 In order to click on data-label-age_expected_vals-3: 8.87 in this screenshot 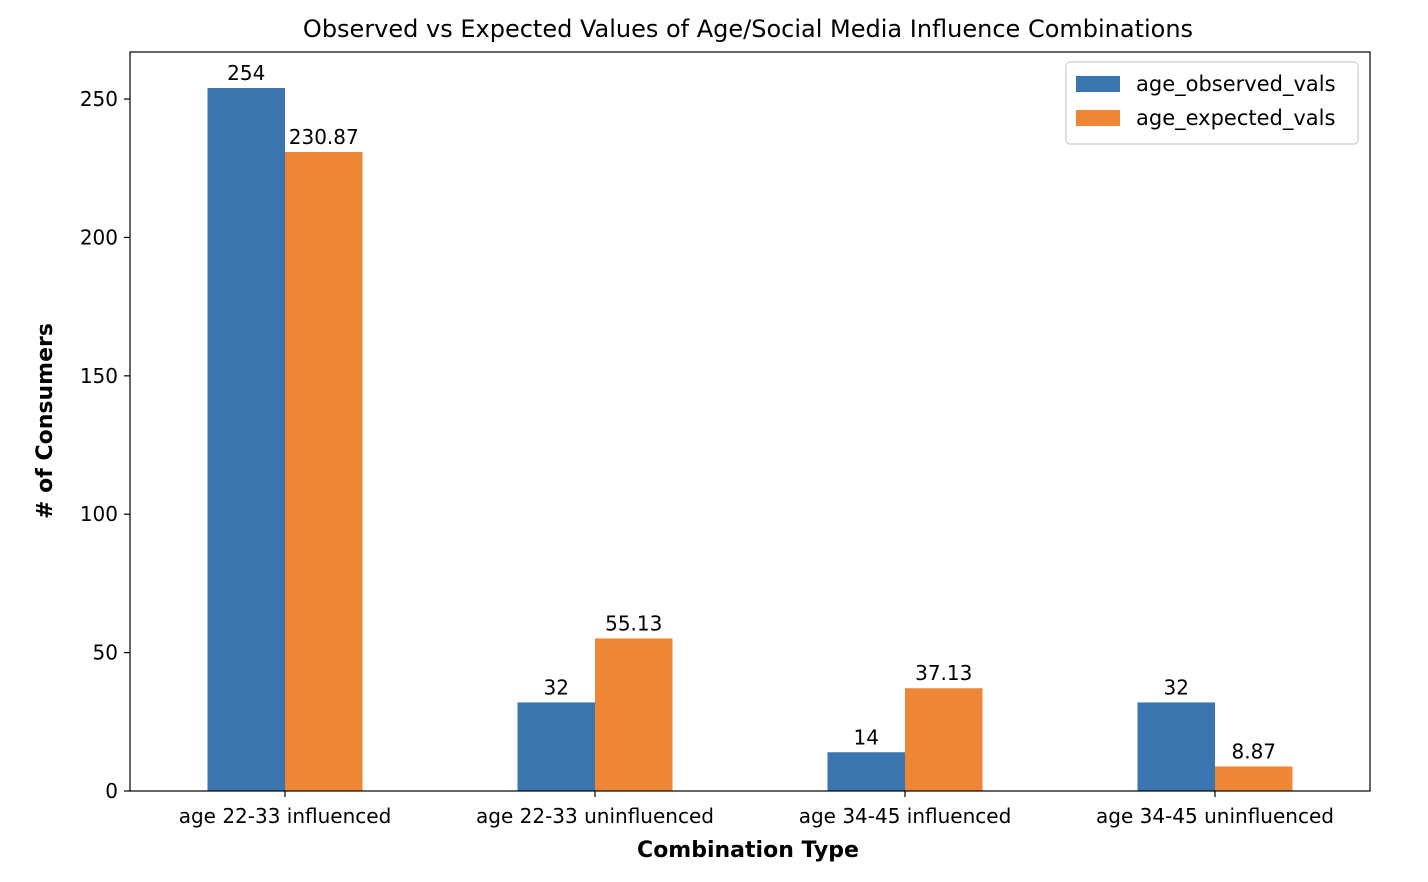, I will do `click(1253, 751)`.